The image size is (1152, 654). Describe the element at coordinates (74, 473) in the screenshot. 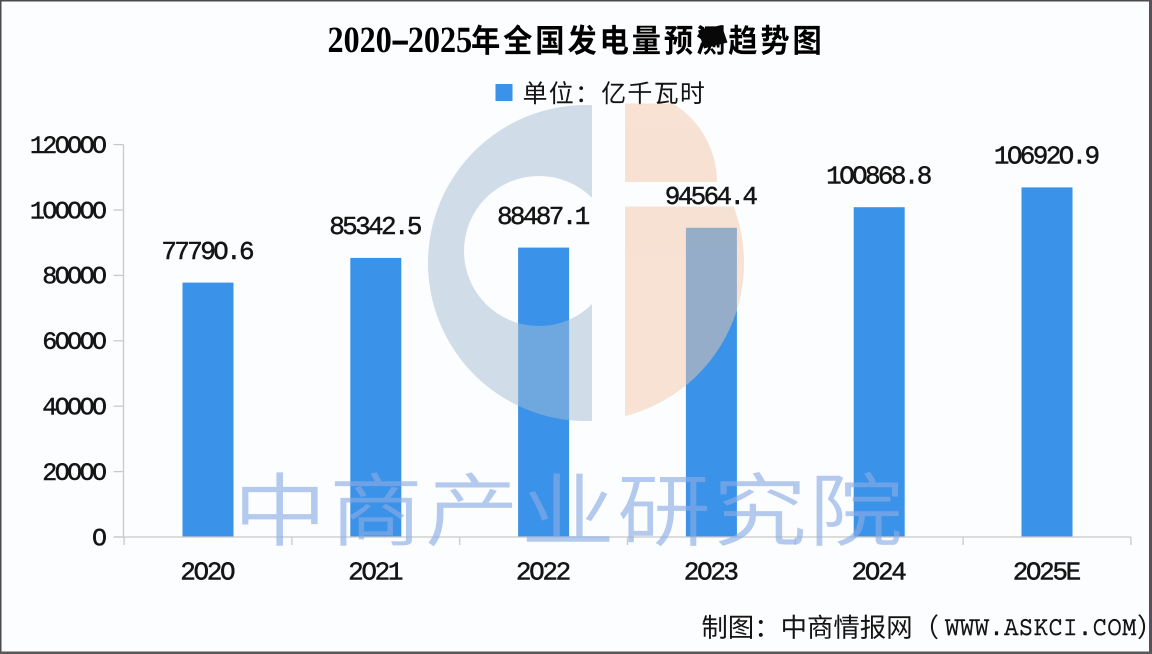

I see `svg-text: 2OOOO` at that location.